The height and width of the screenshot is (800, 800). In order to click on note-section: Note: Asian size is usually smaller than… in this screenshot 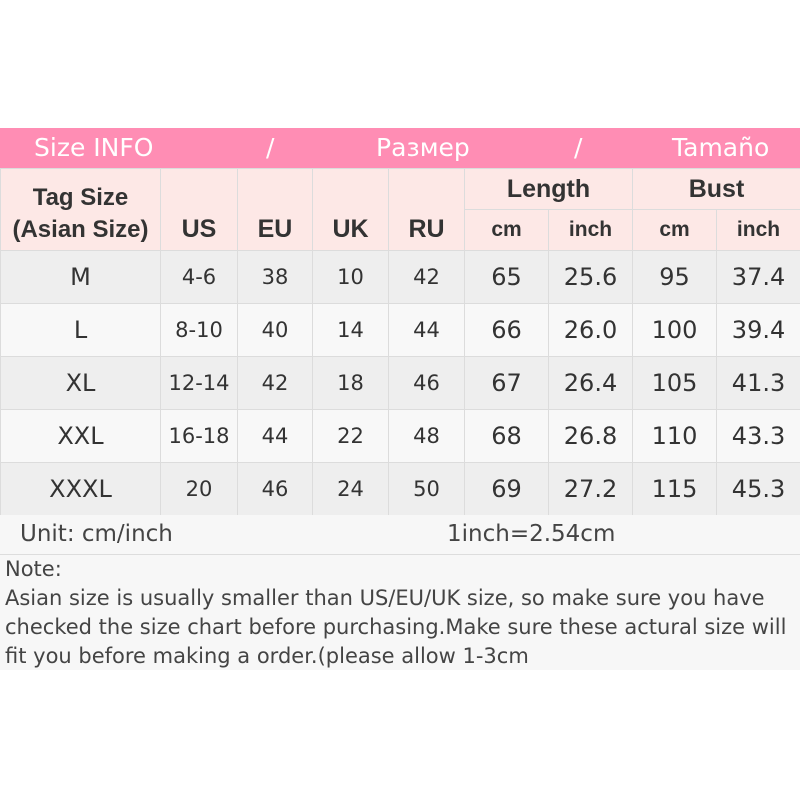, I will do `click(400, 612)`.